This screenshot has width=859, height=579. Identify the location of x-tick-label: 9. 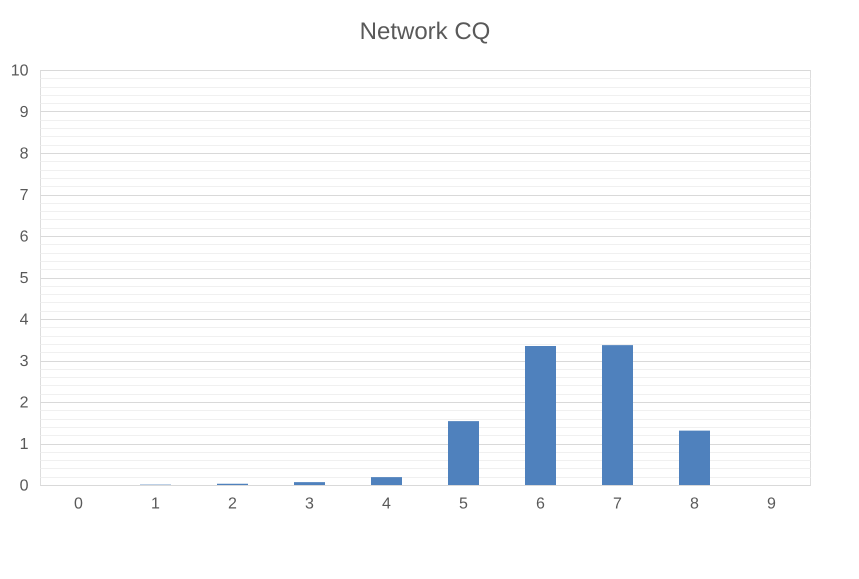
(771, 504).